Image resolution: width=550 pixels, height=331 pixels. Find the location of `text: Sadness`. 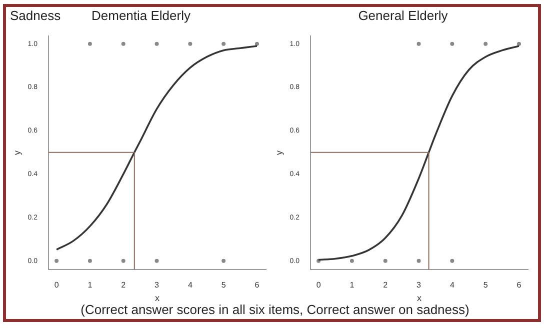

text: Sadness is located at coordinates (35, 15).